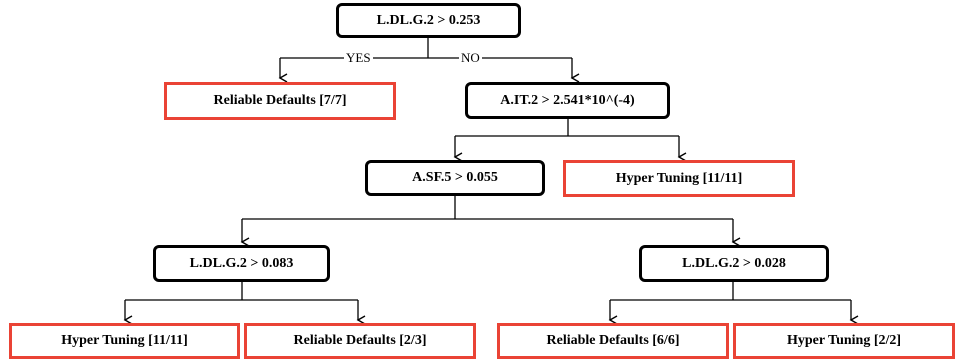 The height and width of the screenshot is (360, 956). What do you see at coordinates (679, 178) in the screenshot?
I see `leaf-hyper-tuning-11-11-top: Hyper Tuning [11/11]` at bounding box center [679, 178].